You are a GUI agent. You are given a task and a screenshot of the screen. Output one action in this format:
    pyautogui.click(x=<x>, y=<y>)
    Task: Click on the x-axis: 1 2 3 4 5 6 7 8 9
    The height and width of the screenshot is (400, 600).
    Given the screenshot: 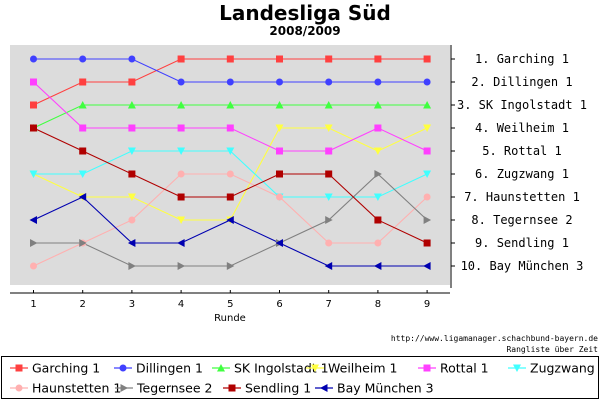 What is the action you would take?
    pyautogui.click(x=230, y=300)
    